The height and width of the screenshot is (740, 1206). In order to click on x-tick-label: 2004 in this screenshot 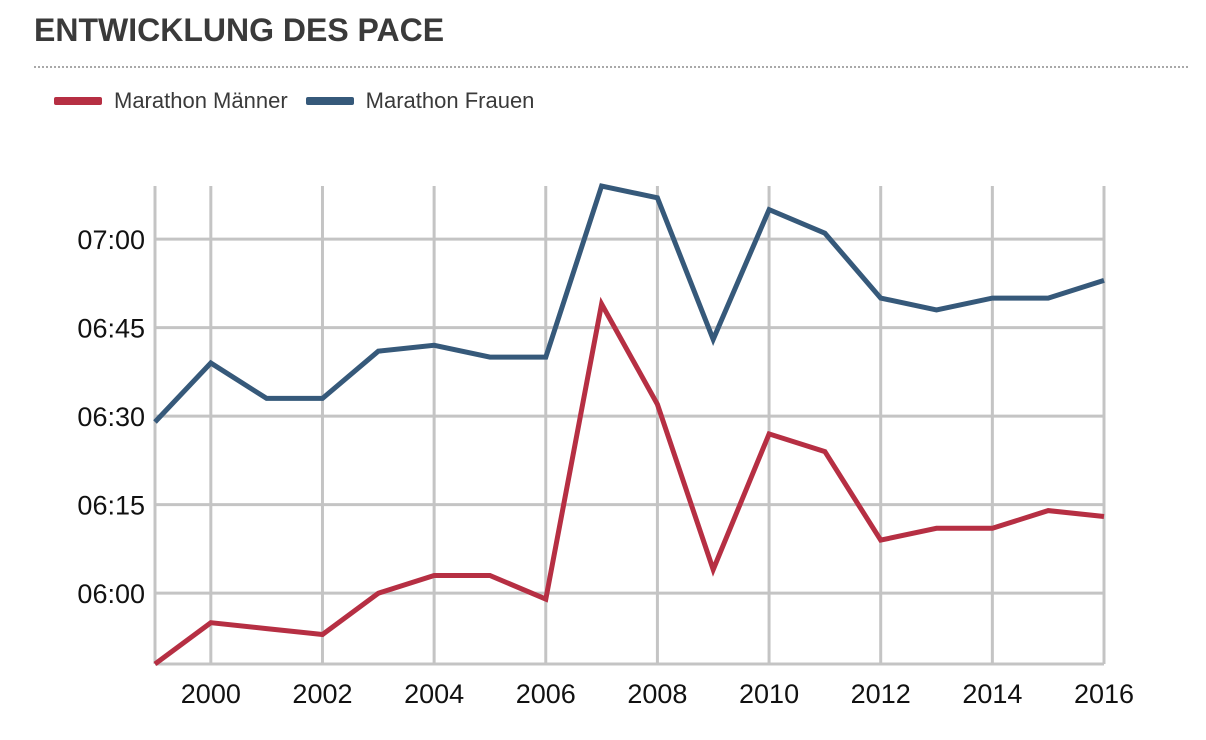, I will do `click(434, 694)`.